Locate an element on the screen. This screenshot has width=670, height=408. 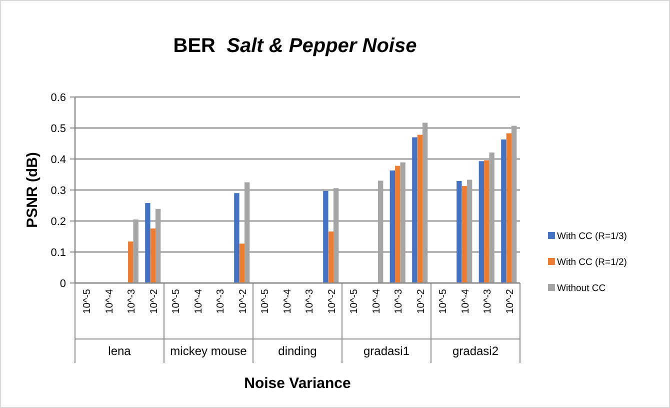
text: lena is located at coordinates (120, 351).